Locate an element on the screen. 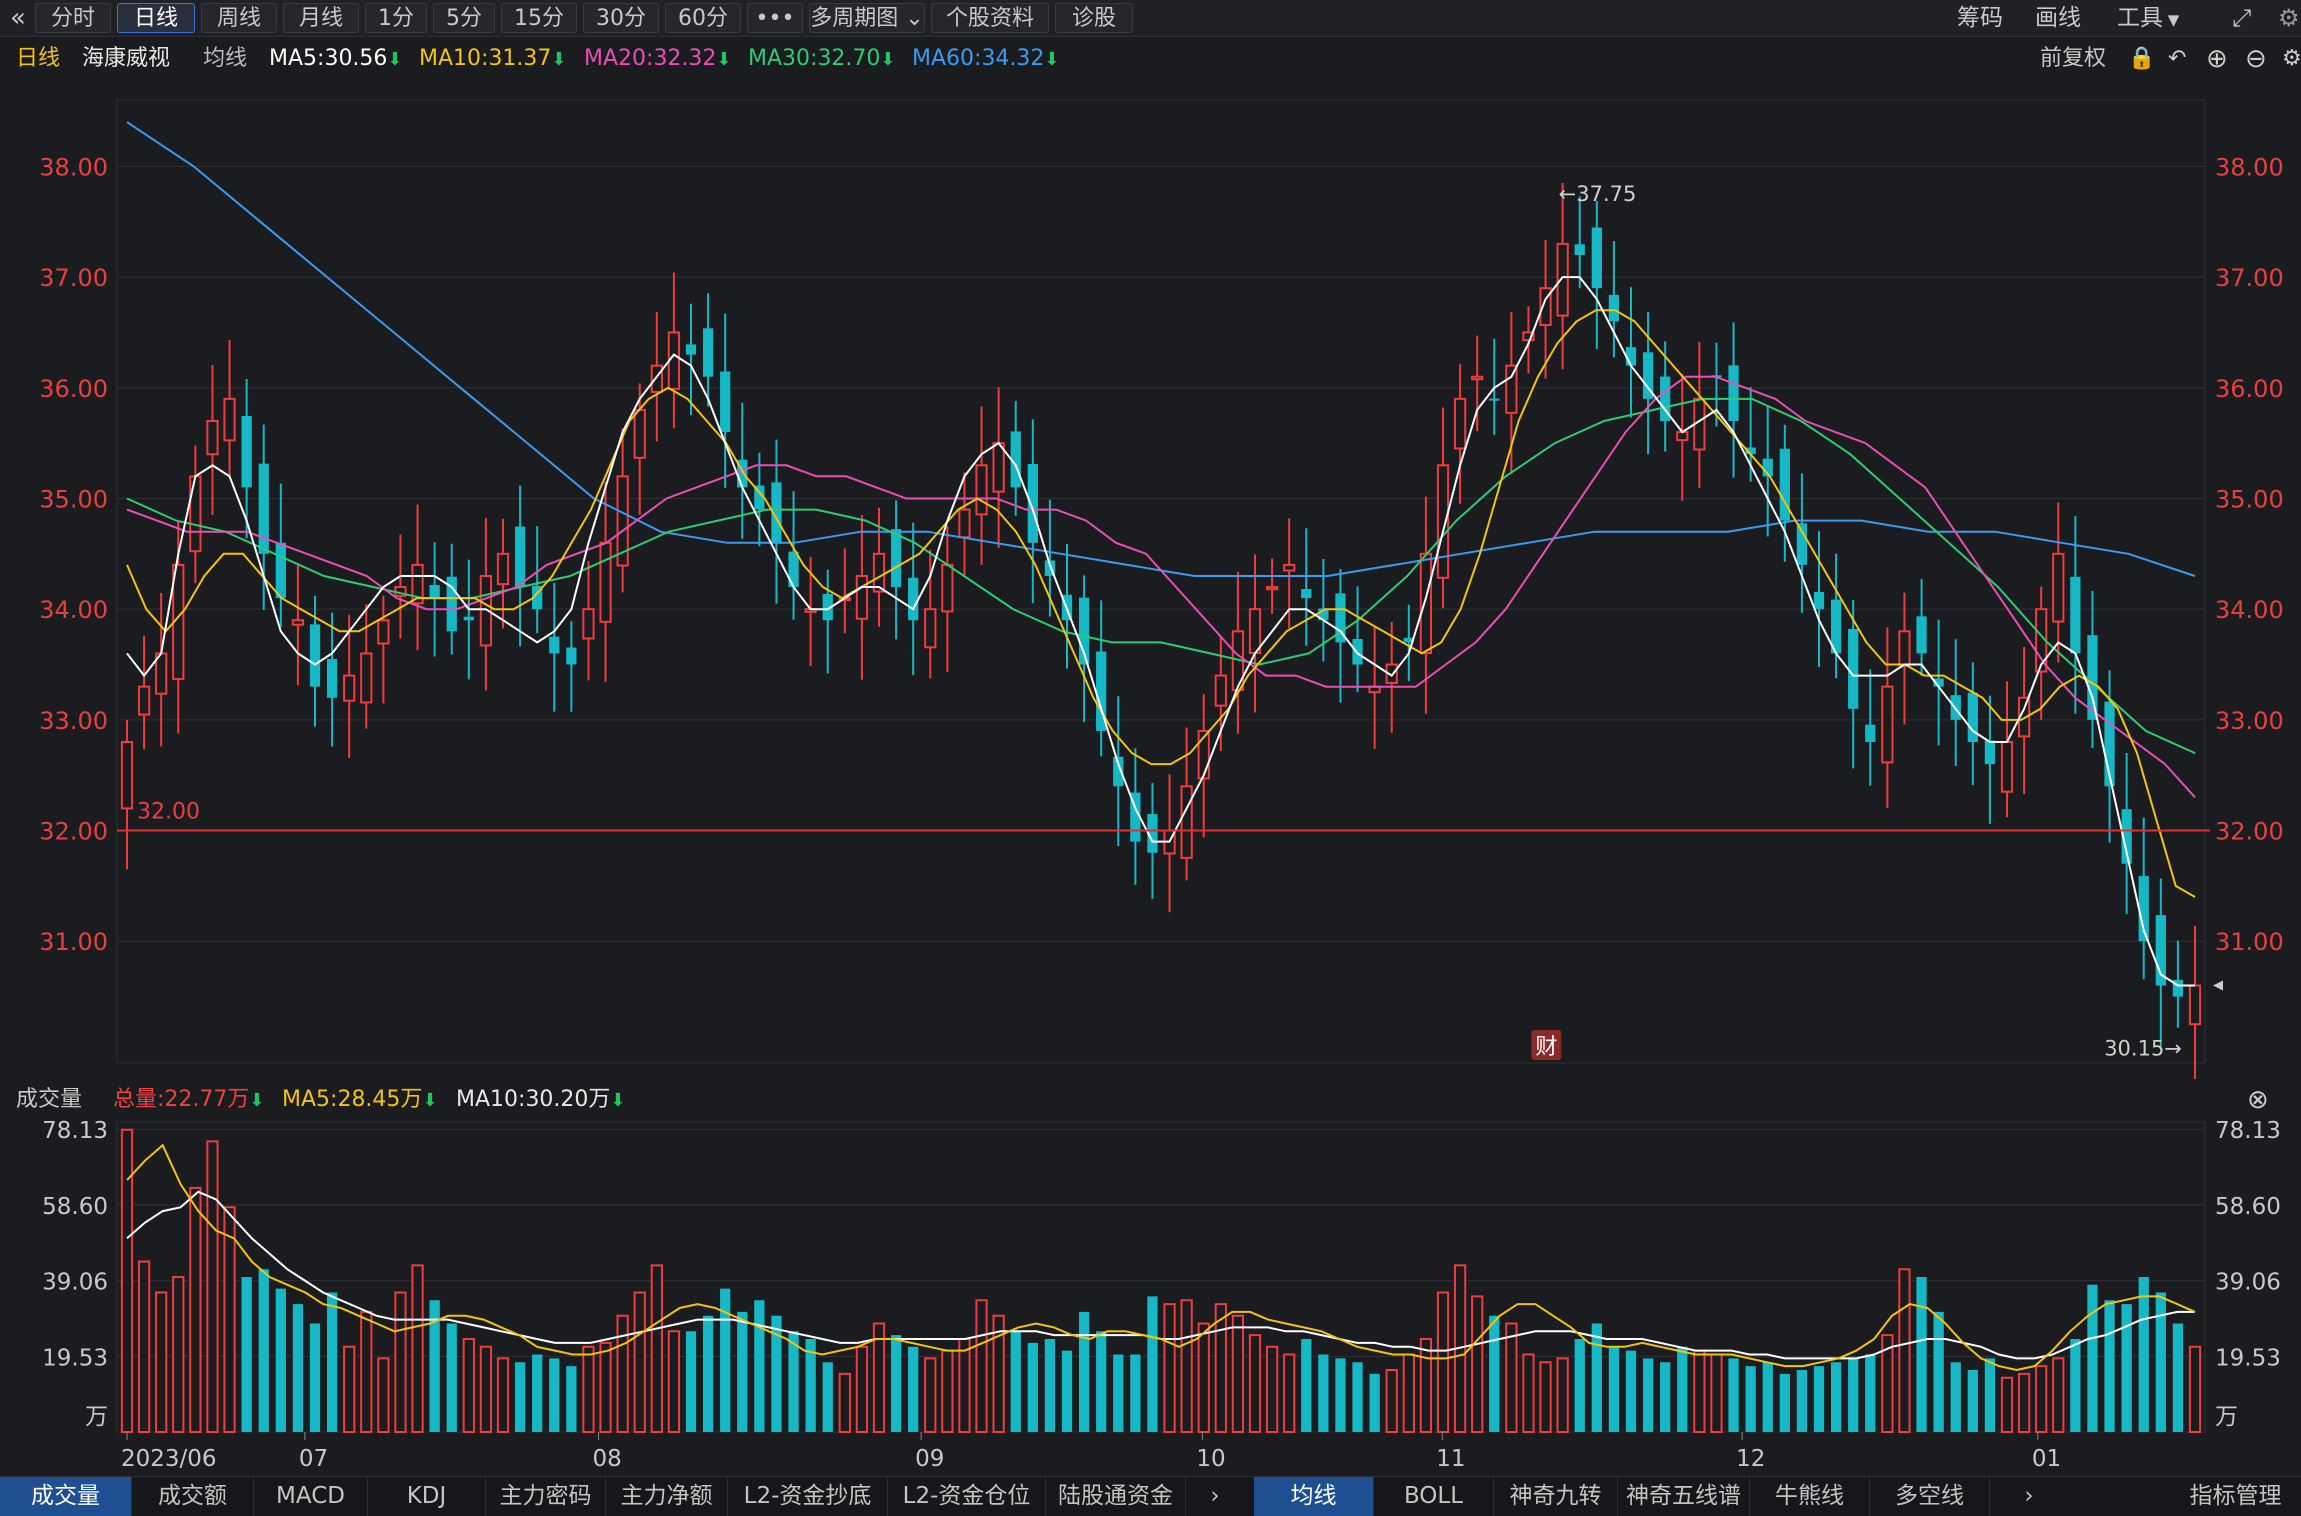 This screenshot has height=1516, width=2301. period-button-10: 多周期图 ⌄ is located at coordinates (867, 18).